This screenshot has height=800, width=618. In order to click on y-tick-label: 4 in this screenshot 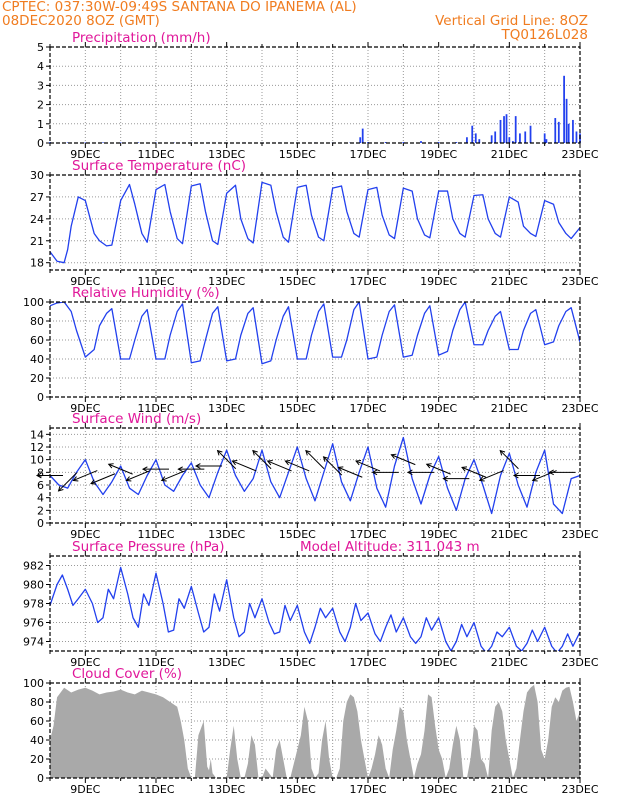, I will do `click(40, 498)`.